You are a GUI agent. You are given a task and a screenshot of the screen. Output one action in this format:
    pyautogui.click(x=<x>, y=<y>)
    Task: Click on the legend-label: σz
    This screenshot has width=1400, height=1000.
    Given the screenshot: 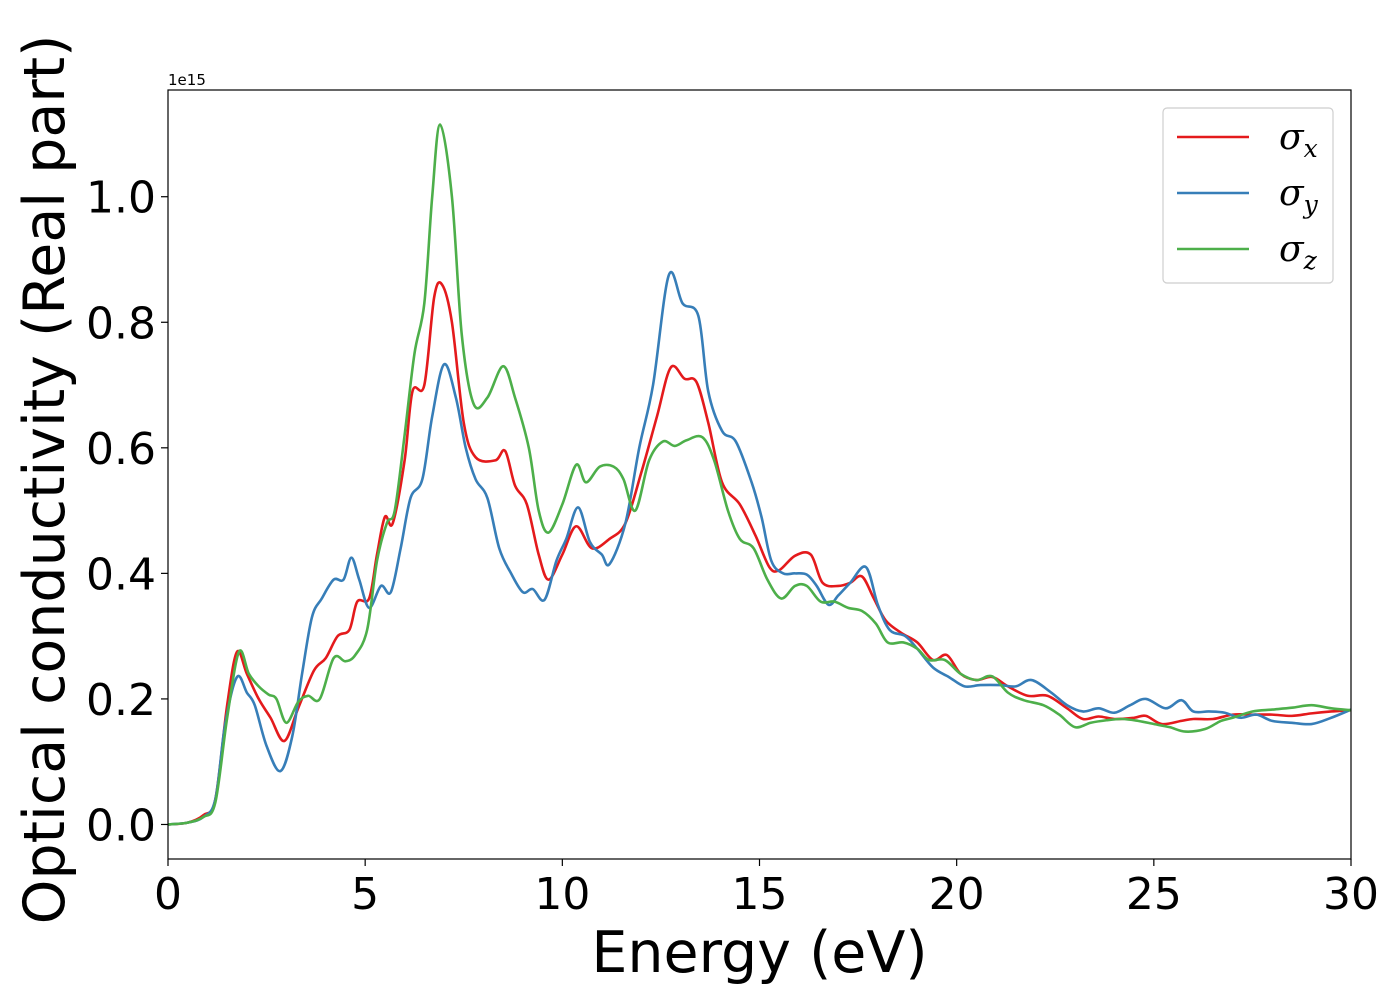 What is the action you would take?
    pyautogui.click(x=1298, y=252)
    